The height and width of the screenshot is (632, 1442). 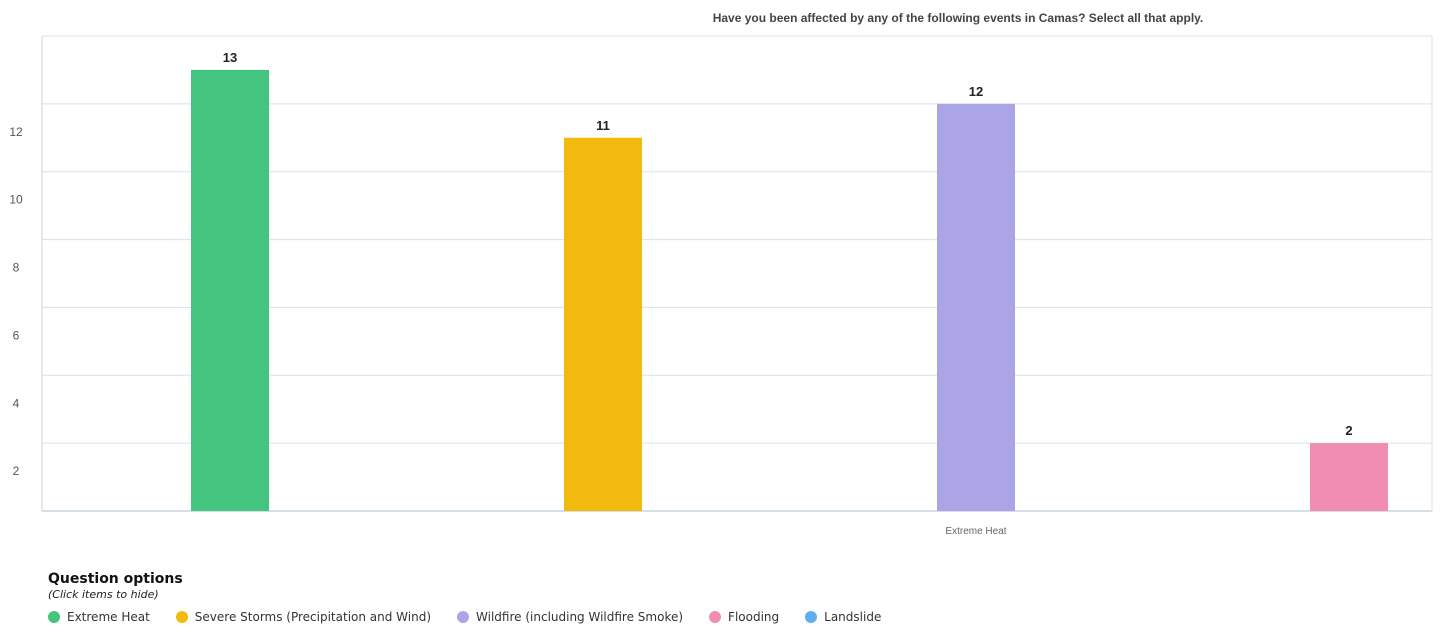 I want to click on data-label: 12, so click(x=976, y=91).